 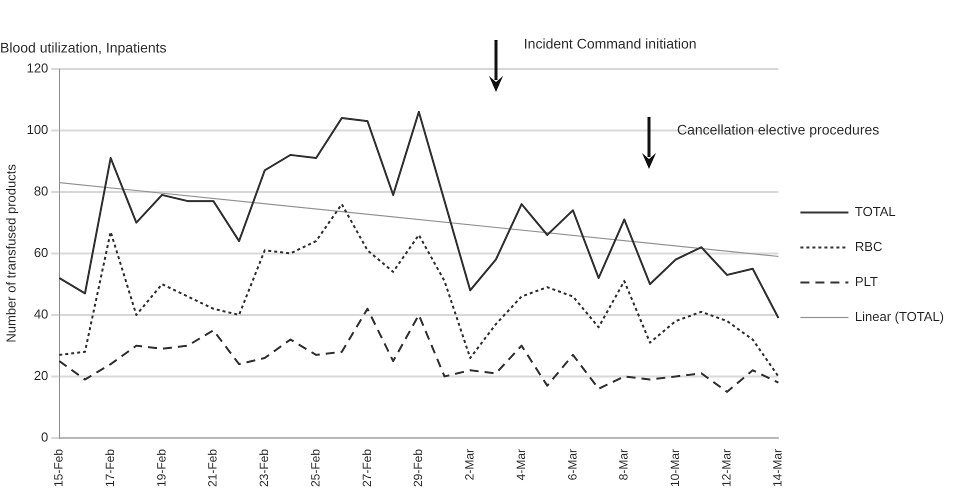 What do you see at coordinates (41, 190) in the screenshot?
I see `y-tick-label: 80` at bounding box center [41, 190].